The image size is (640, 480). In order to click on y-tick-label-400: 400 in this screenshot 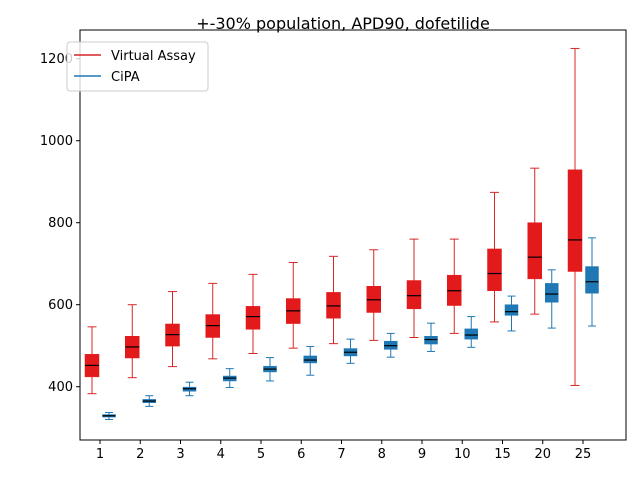, I will do `click(60, 387)`.